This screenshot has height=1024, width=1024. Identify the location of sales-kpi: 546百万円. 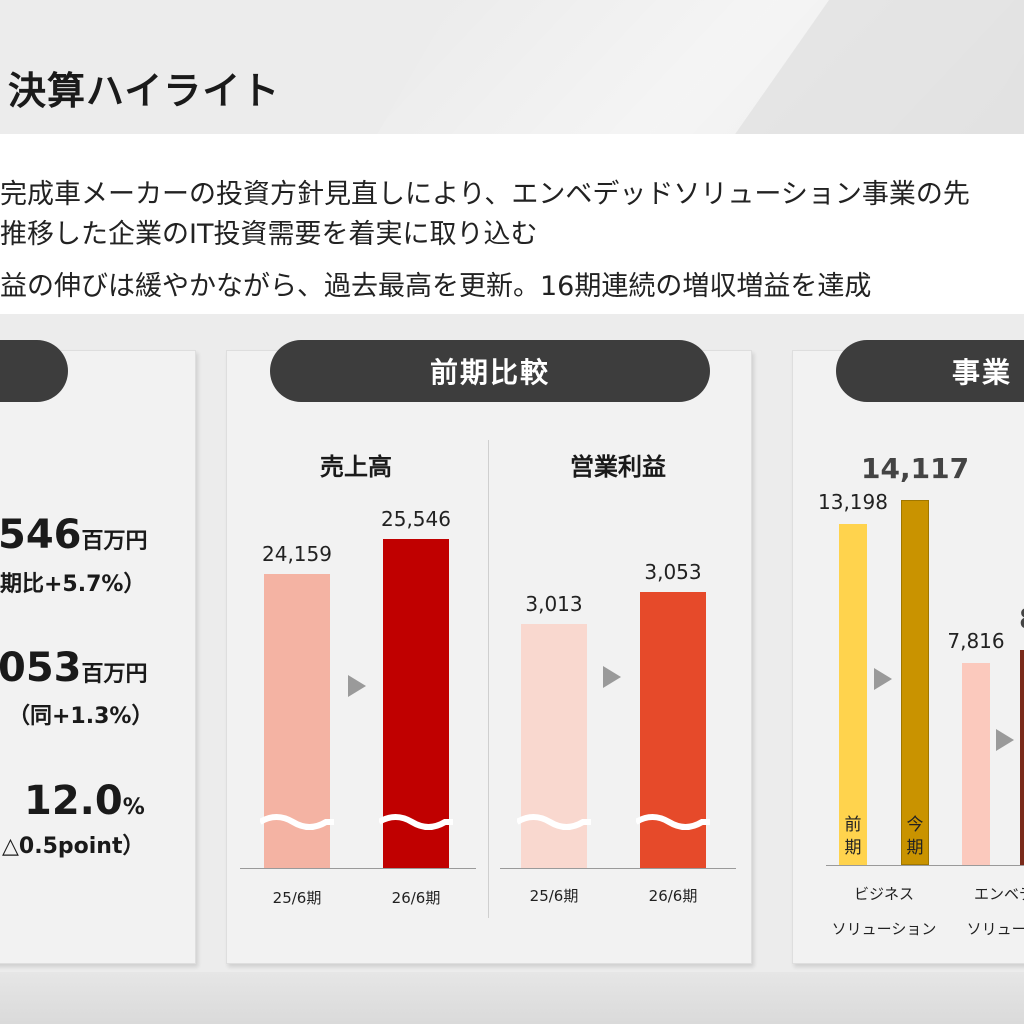
(74, 535).